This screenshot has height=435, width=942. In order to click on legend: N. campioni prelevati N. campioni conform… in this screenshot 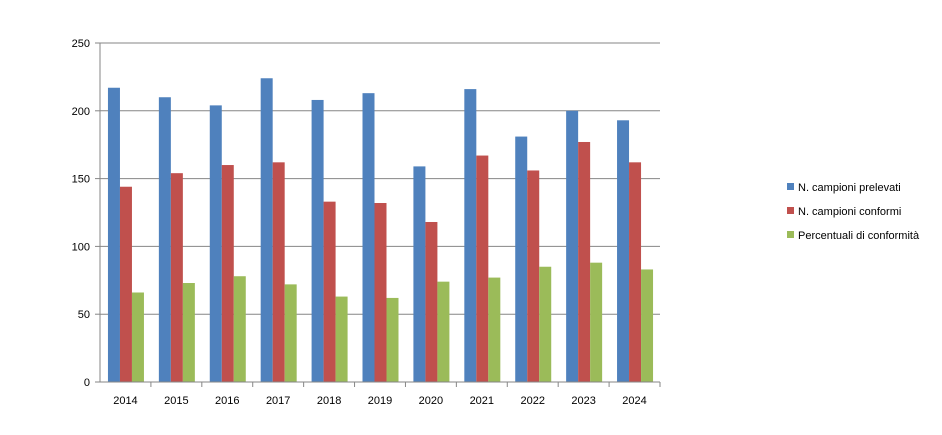, I will do `click(853, 212)`.